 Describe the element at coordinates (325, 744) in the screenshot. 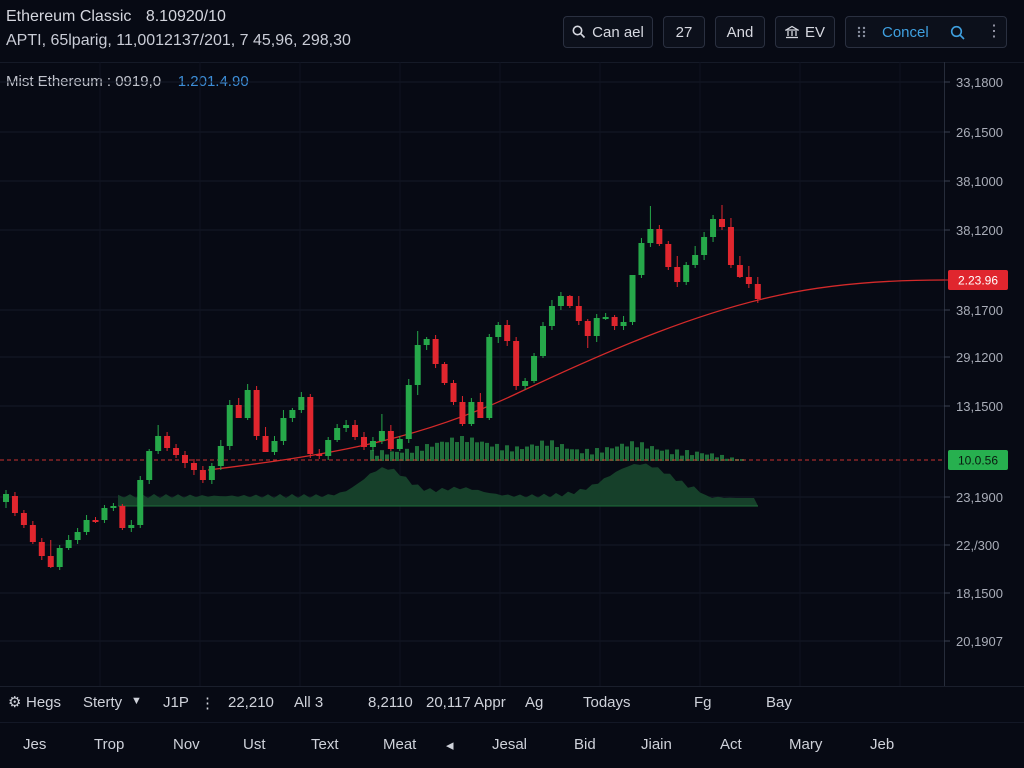

I see `time-item-4: Text` at that location.